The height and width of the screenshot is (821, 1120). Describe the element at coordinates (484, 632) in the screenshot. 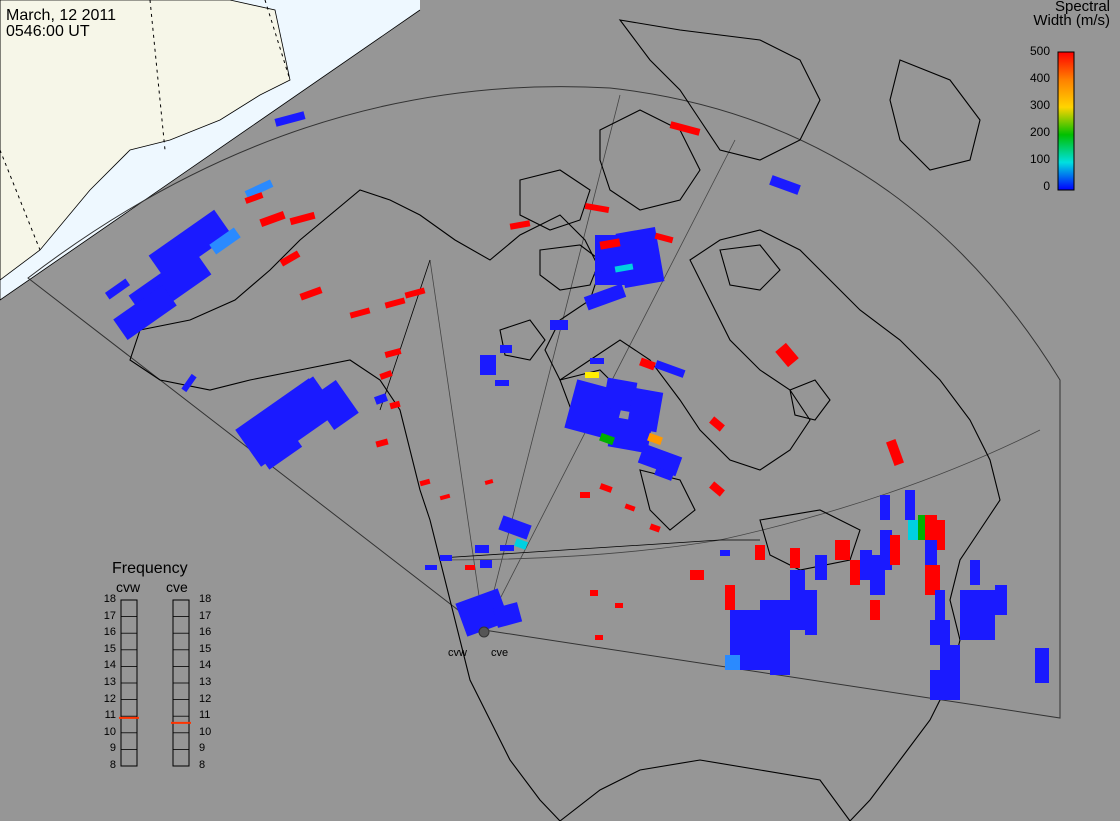

I see `radar-site-marker` at that location.